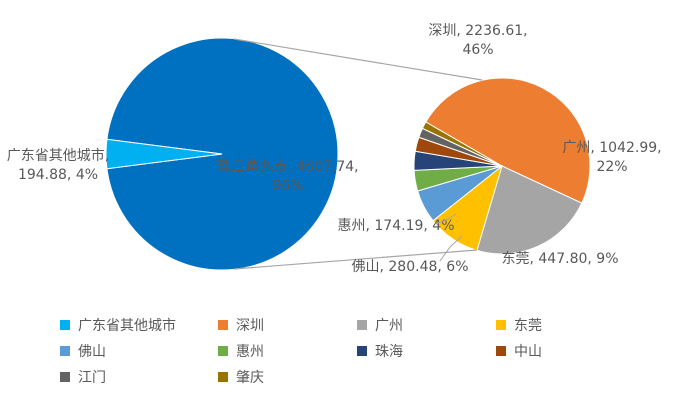 The height and width of the screenshot is (409, 700). I want to click on legend-item: 佛山, so click(83, 351).